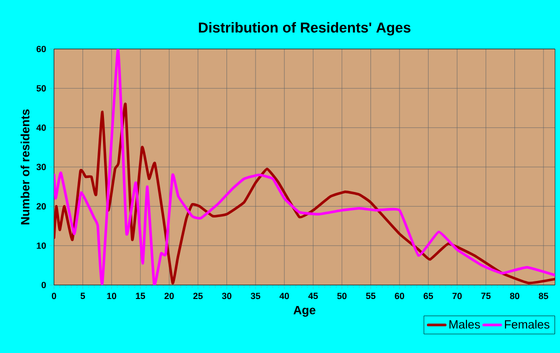  I want to click on x-tick-label: 20, so click(169, 296).